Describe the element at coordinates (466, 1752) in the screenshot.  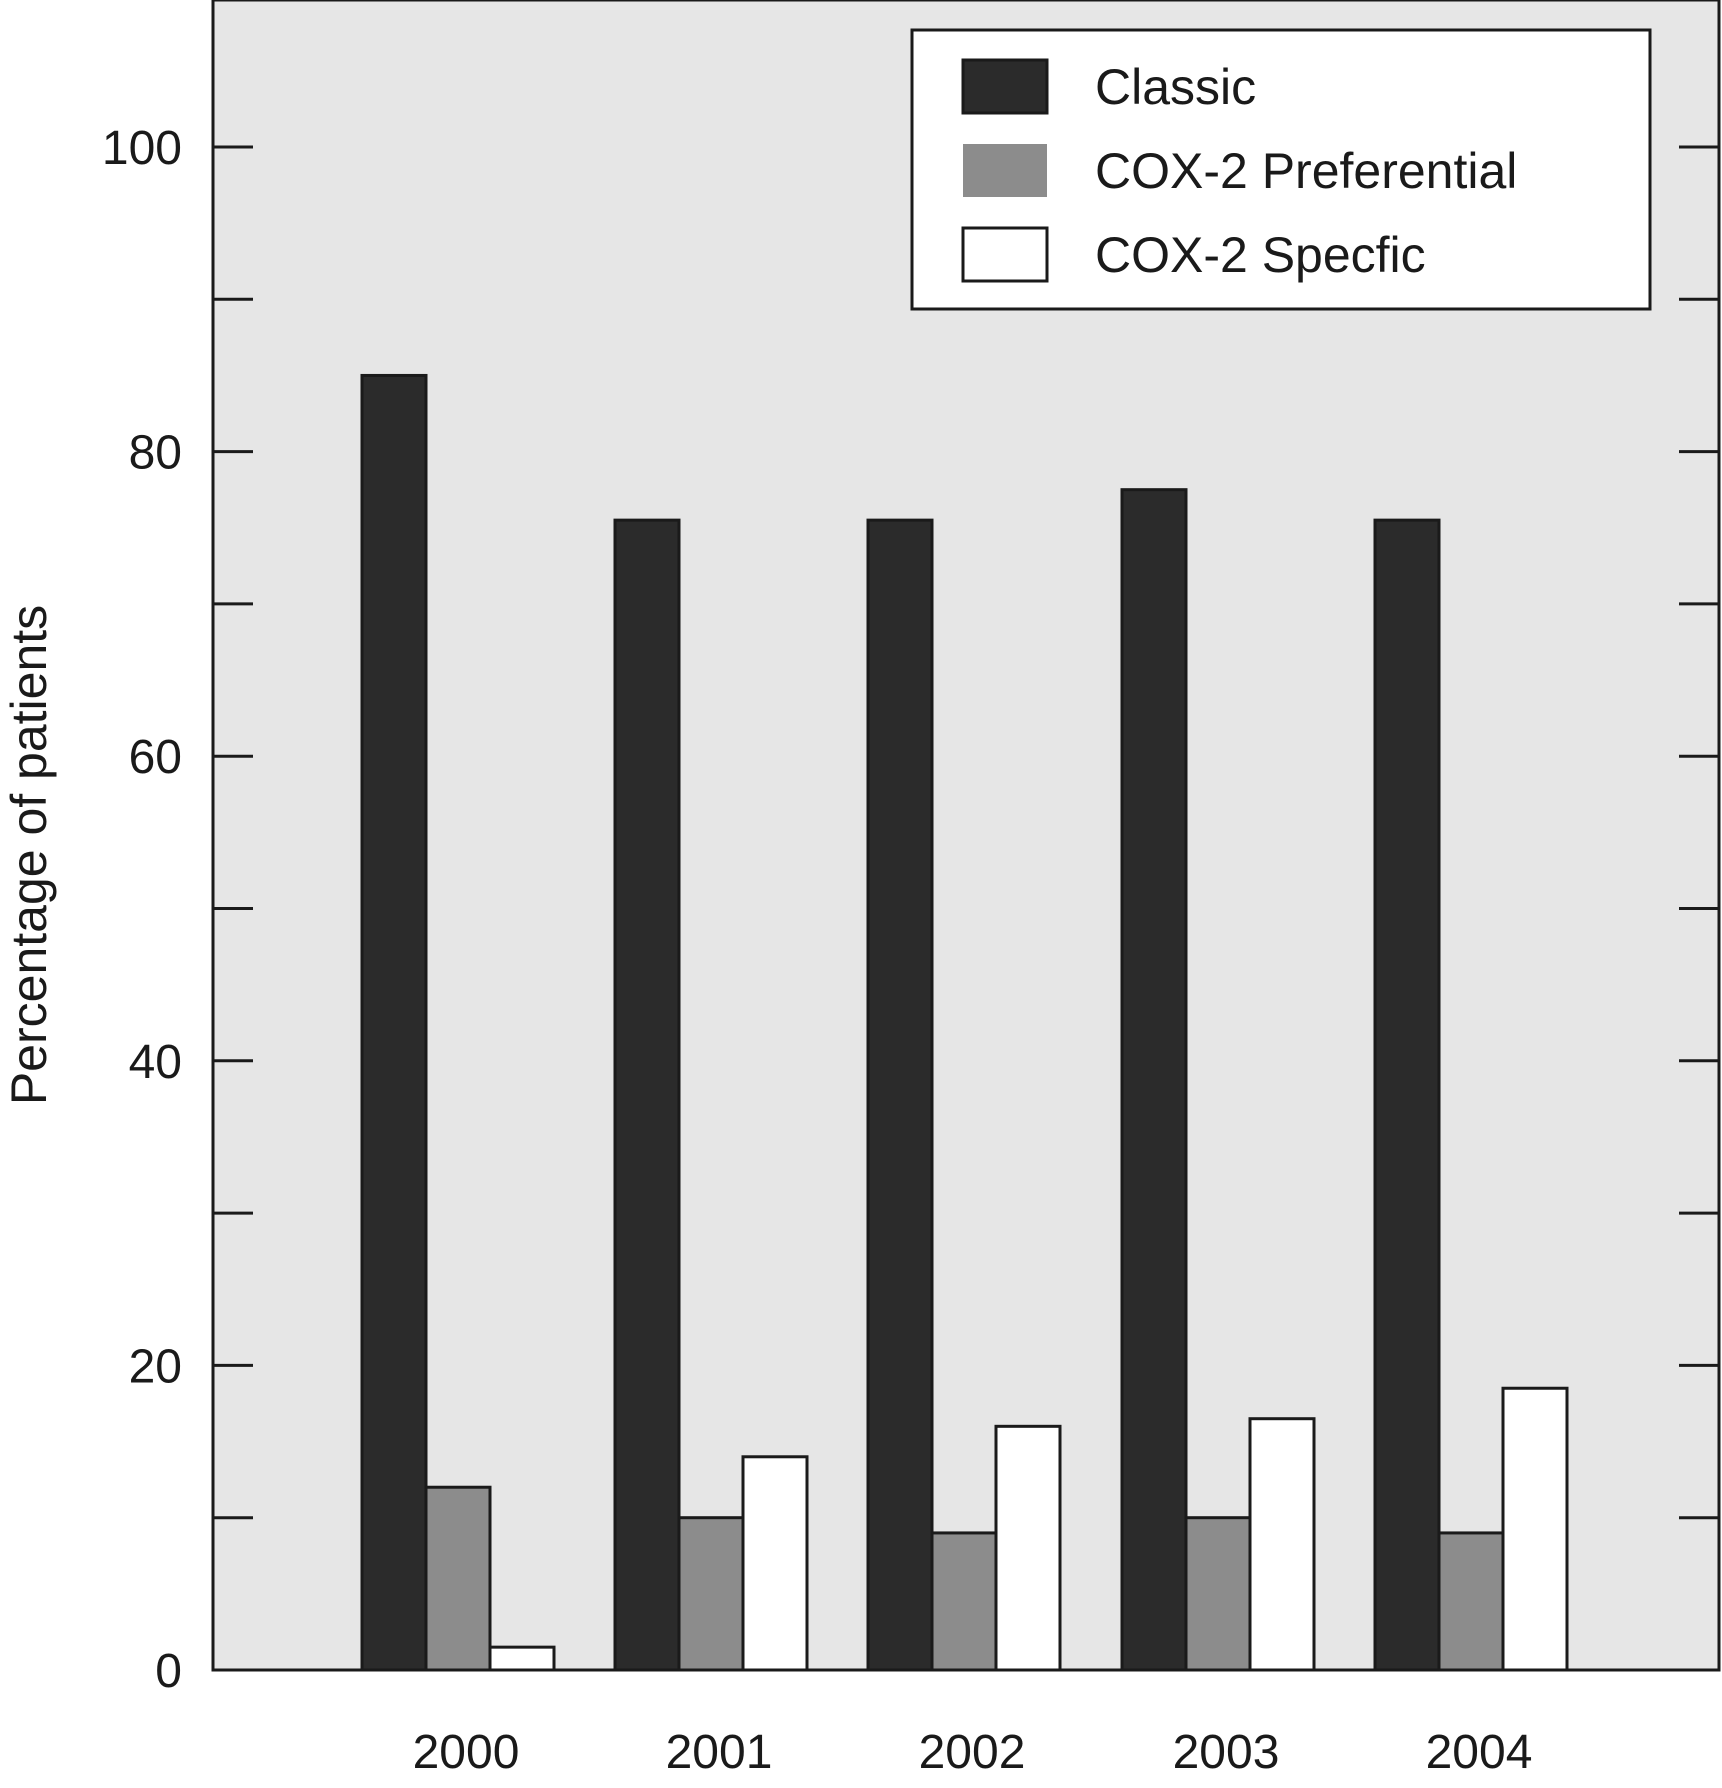
I see `x-tick-label: 2000` at that location.